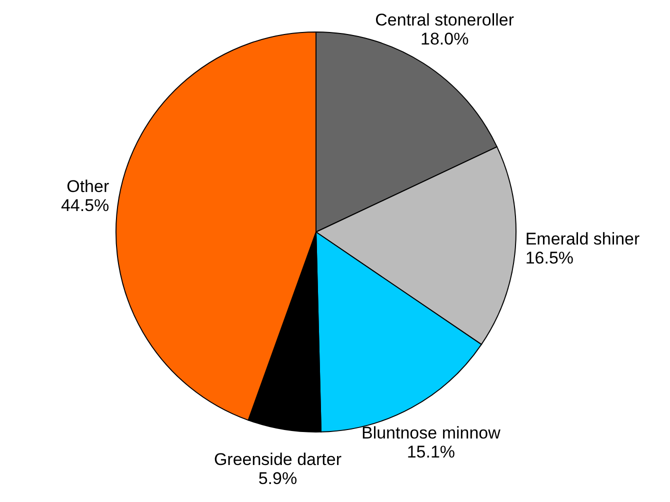 The image size is (670, 502). What do you see at coordinates (88, 186) in the screenshot?
I see `slice-label: Other` at bounding box center [88, 186].